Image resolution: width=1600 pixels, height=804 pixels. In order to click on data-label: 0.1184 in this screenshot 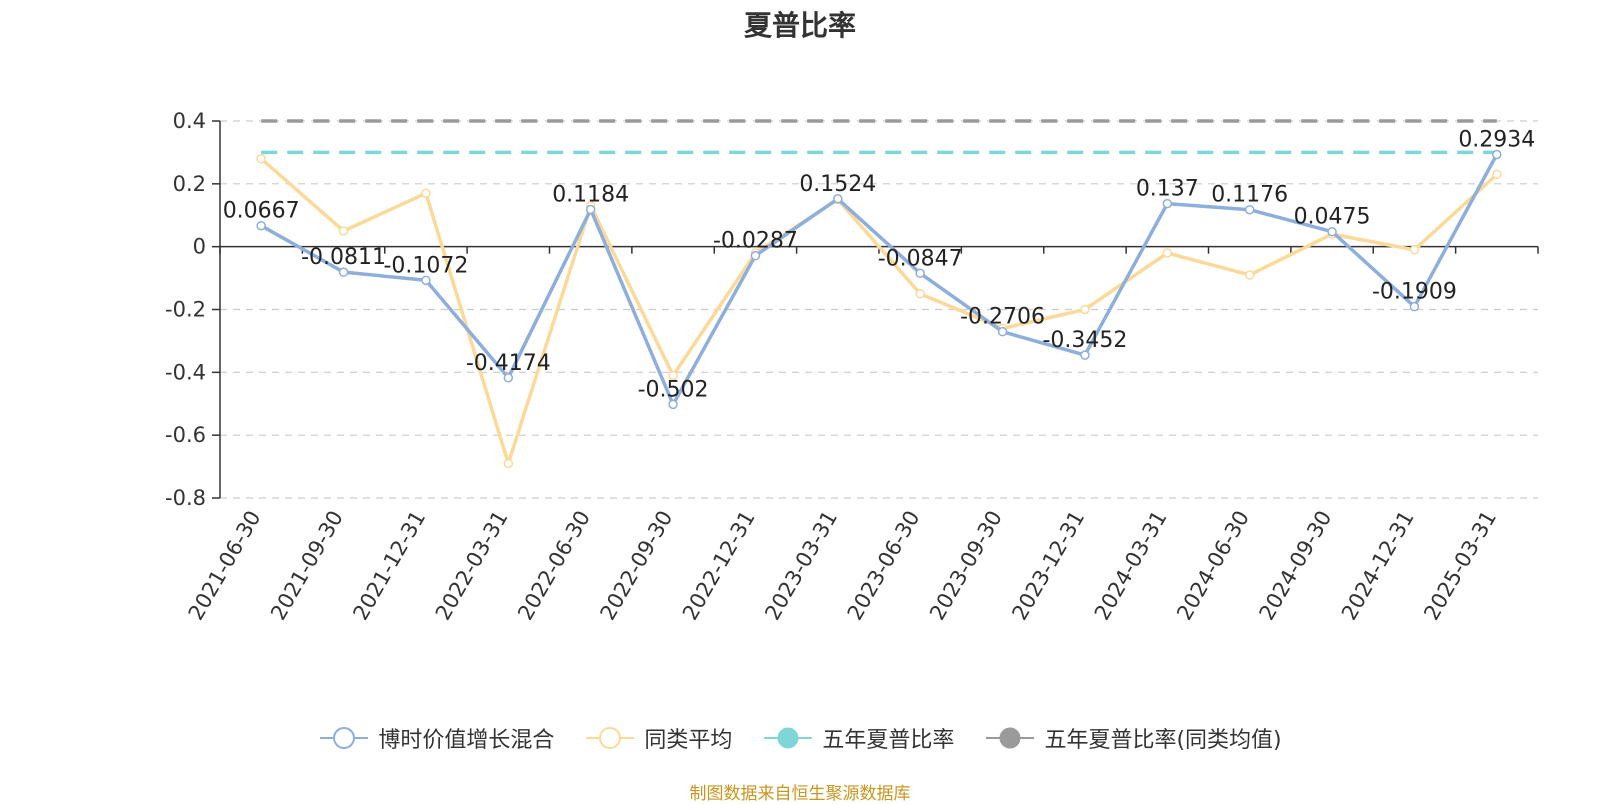, I will do `click(590, 194)`.